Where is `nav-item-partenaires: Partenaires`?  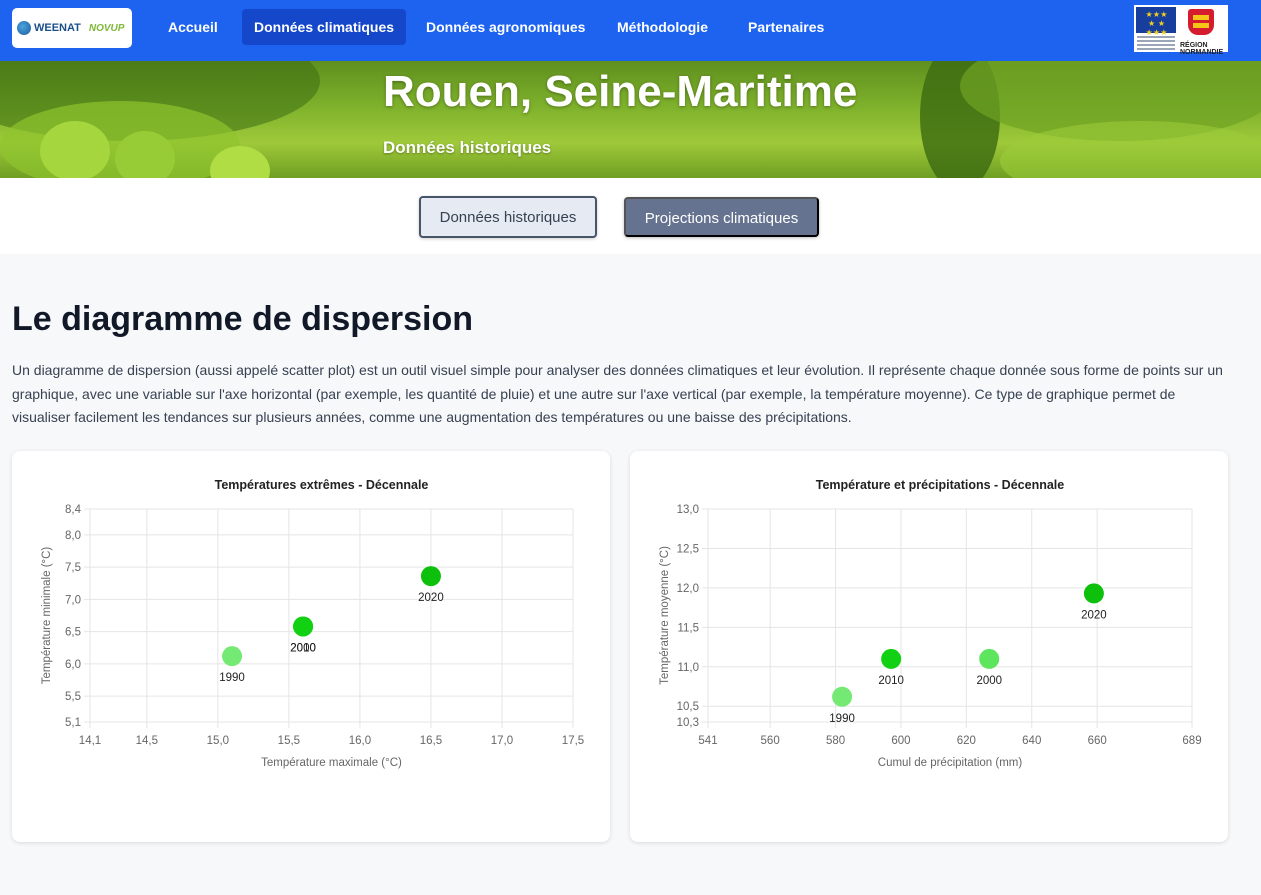
nav-item-partenaires: Partenaires is located at coordinates (786, 27).